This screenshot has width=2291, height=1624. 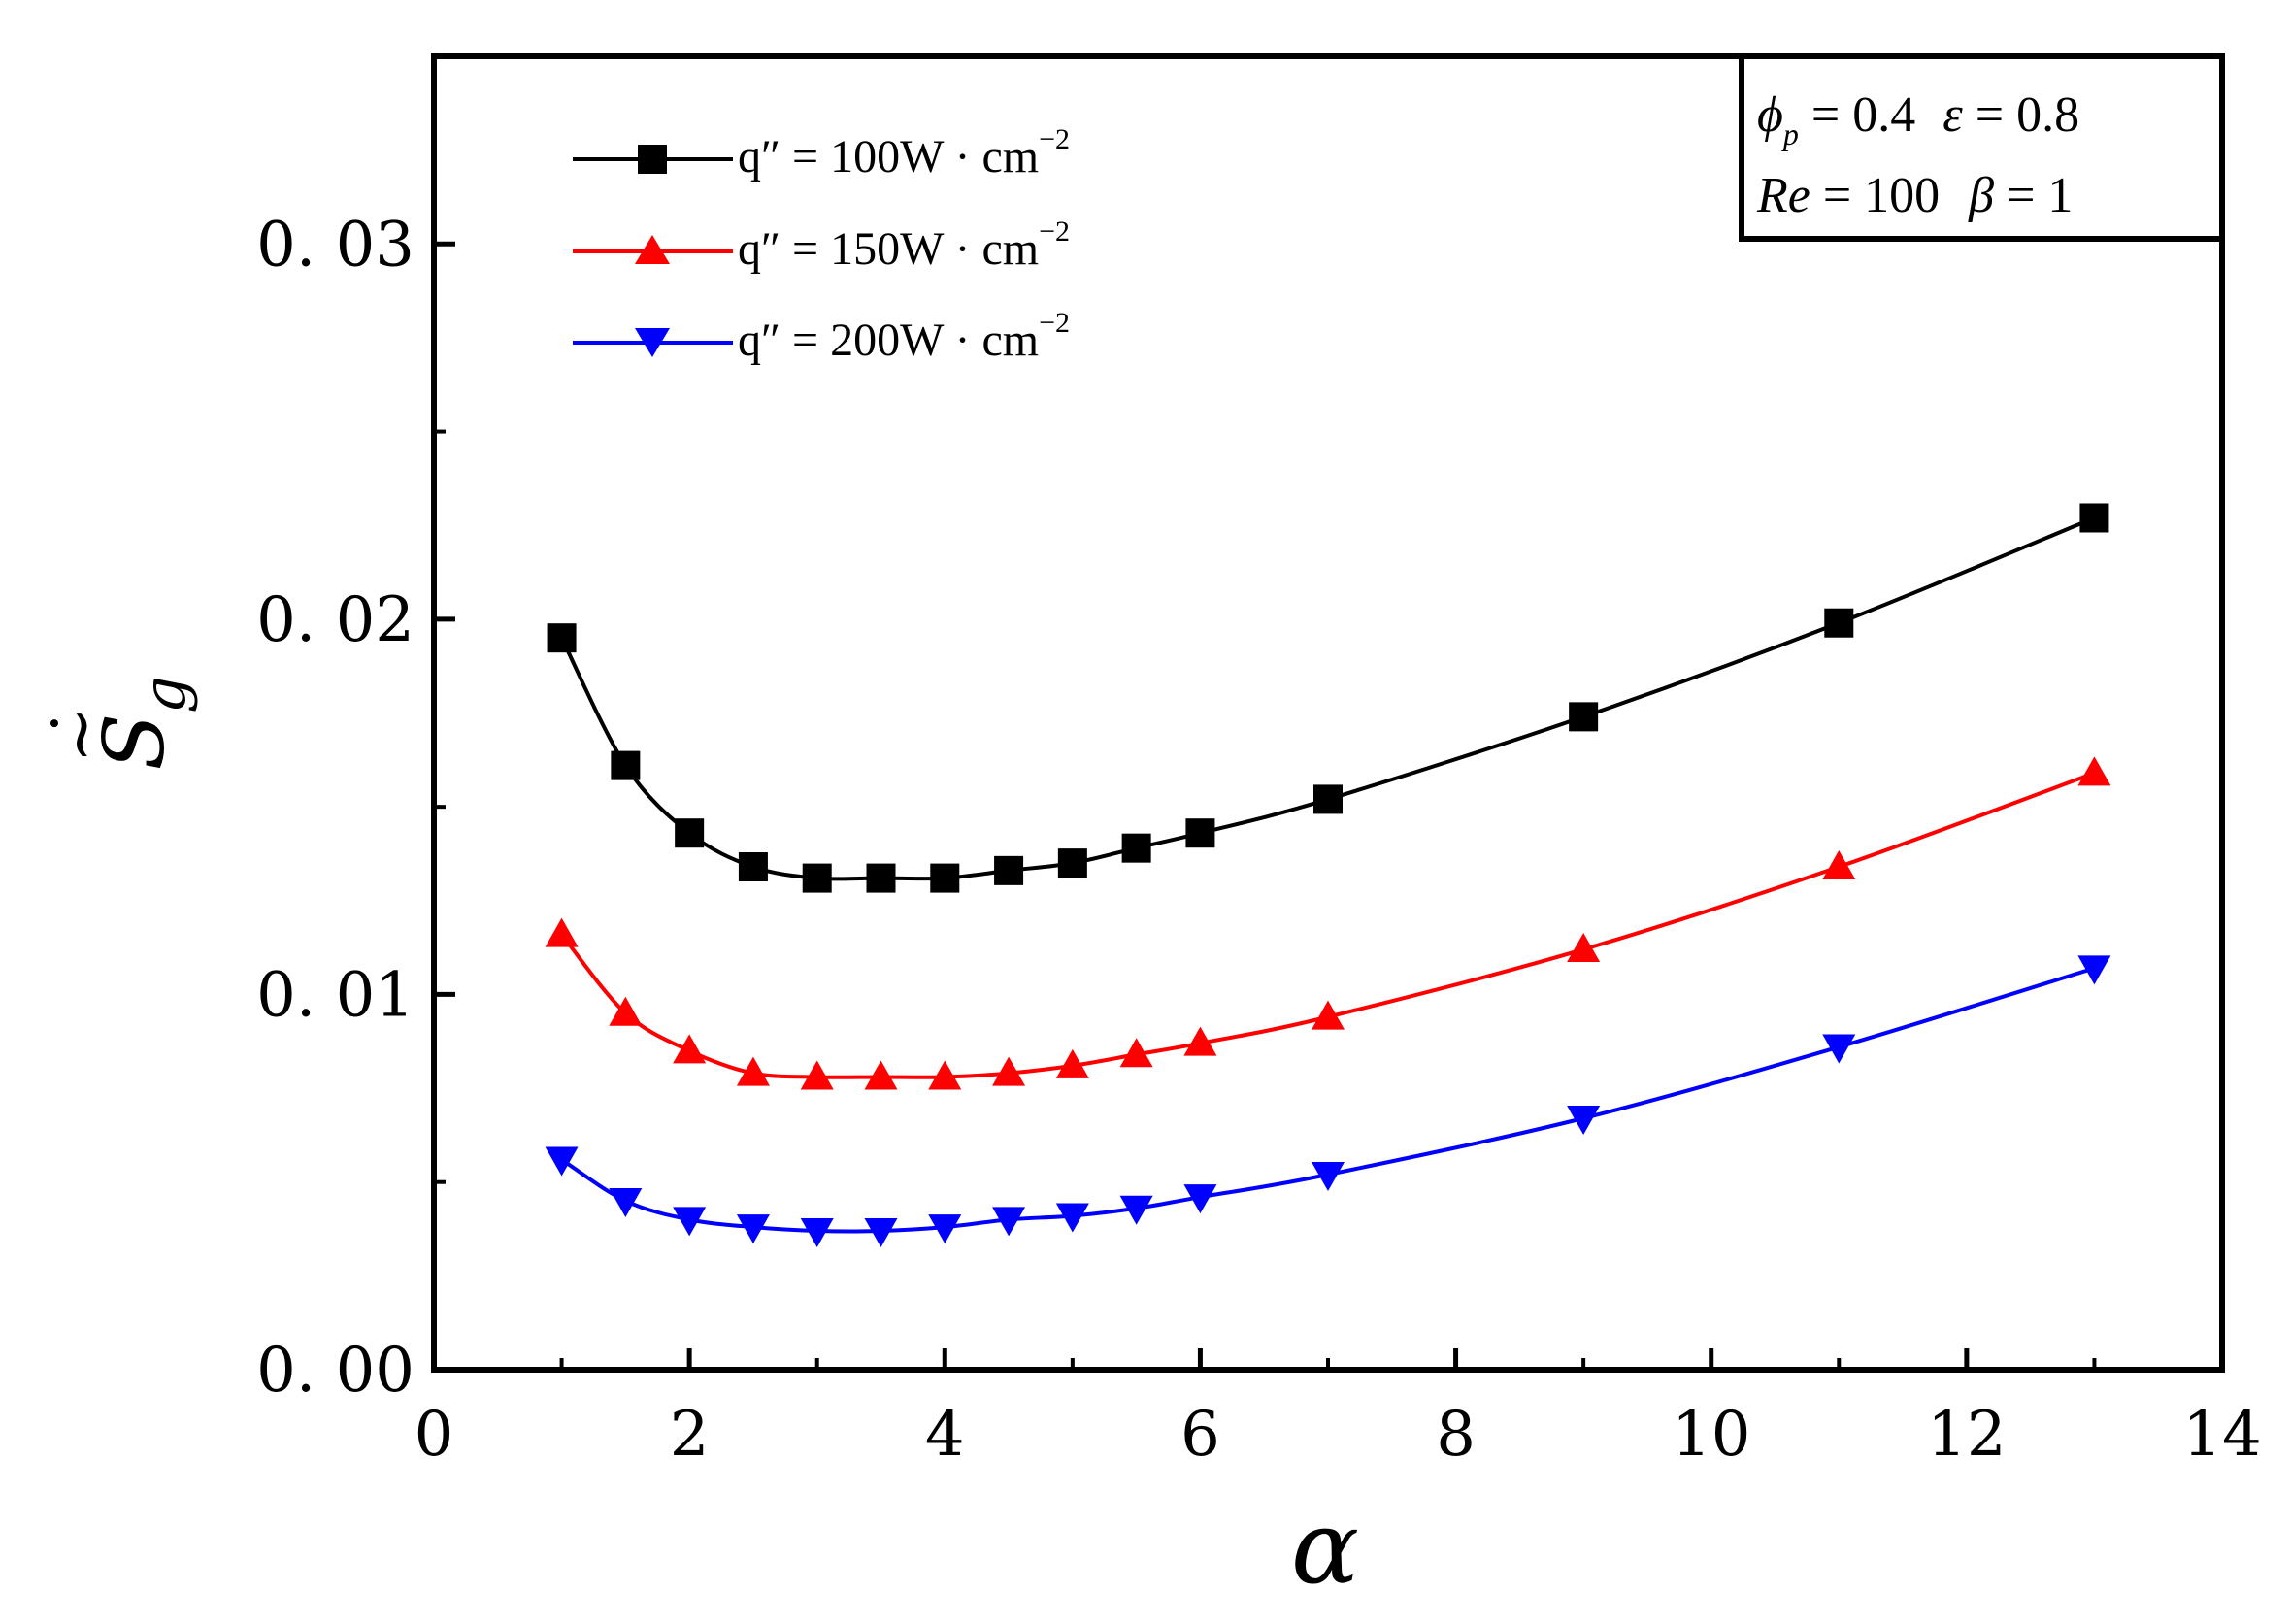 I want to click on svg-text: Sg, so click(x=142, y=723).